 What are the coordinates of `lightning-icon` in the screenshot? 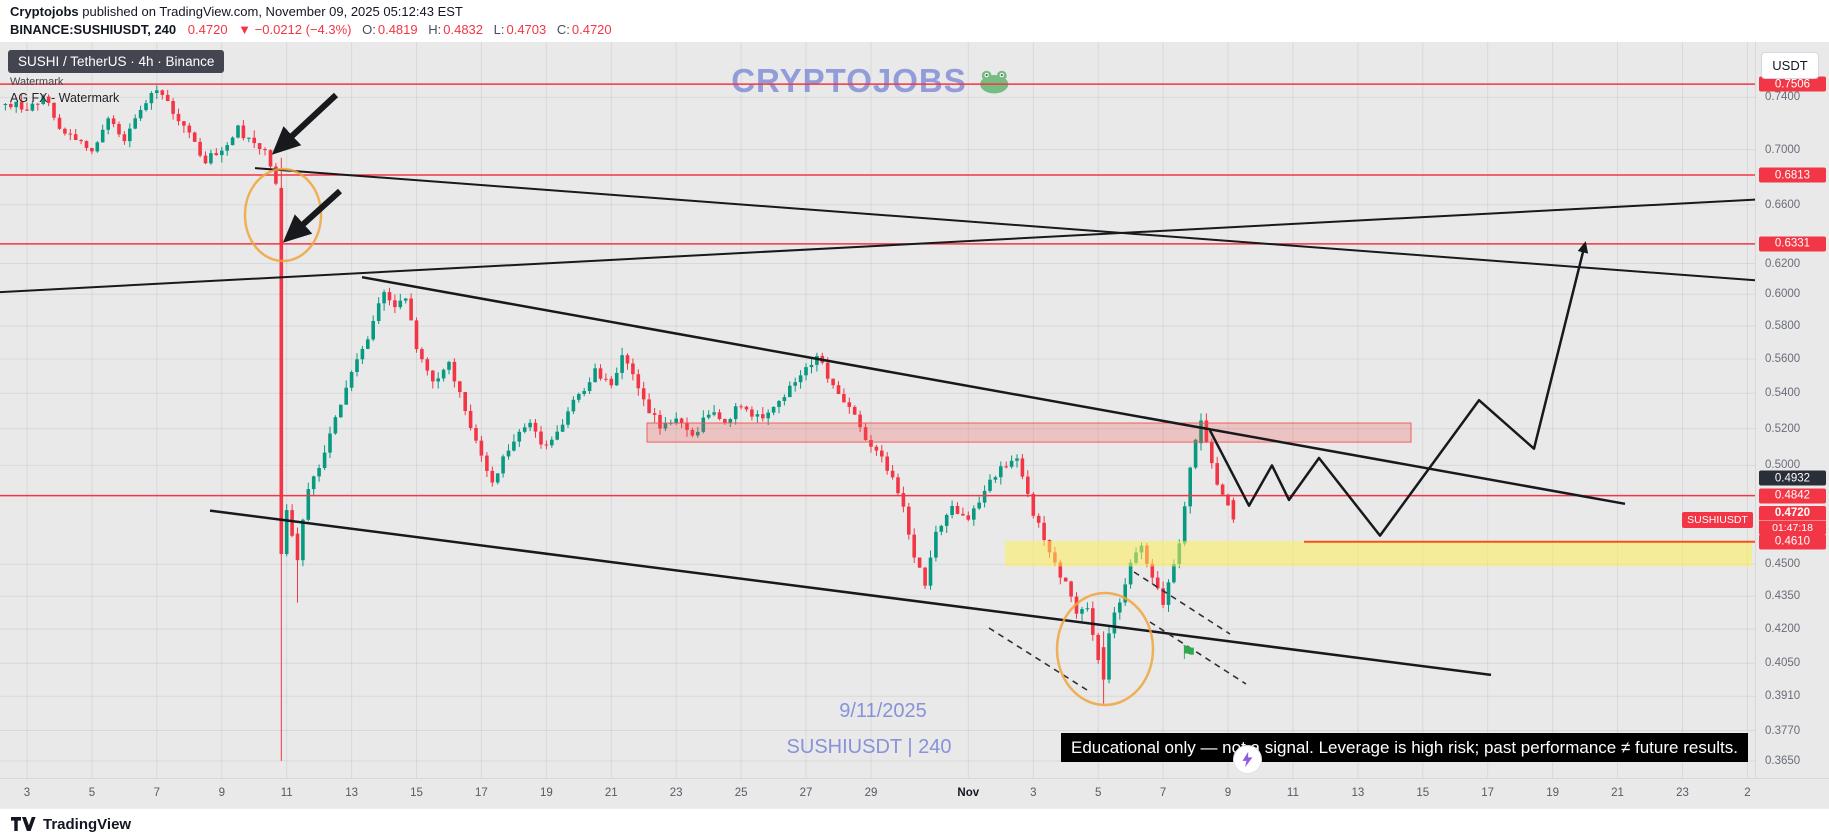 It's located at (1247, 759).